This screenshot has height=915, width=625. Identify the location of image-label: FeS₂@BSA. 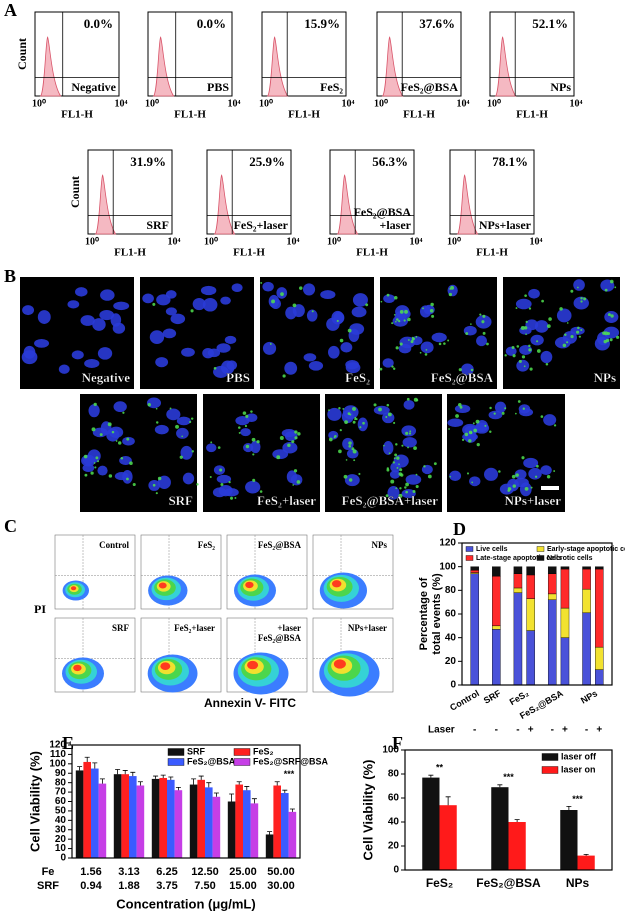
(462, 377).